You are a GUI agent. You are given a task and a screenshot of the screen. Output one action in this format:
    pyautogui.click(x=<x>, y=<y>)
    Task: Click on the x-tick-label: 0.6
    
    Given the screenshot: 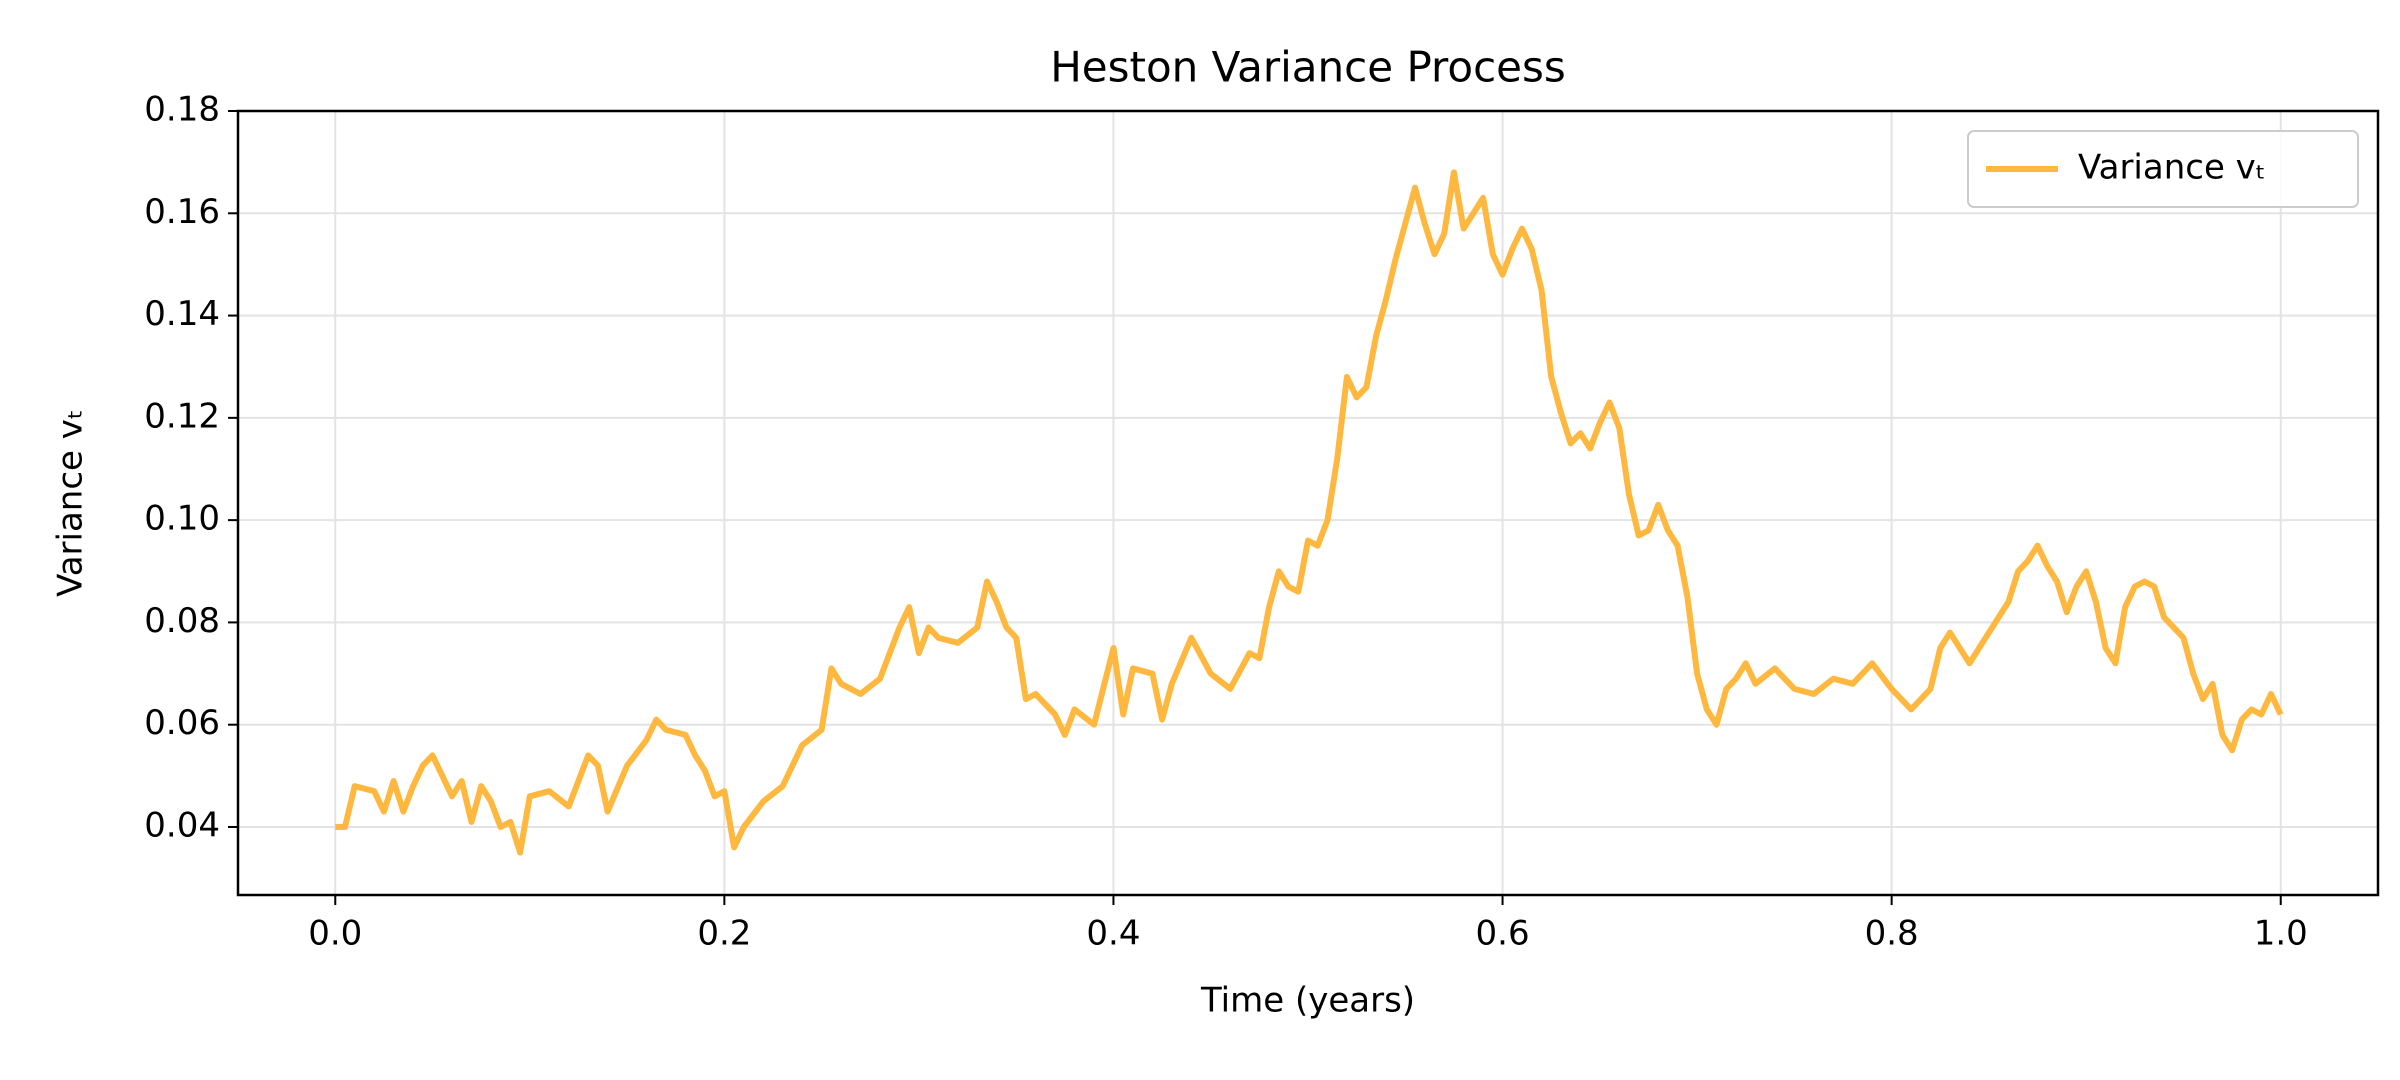 What is the action you would take?
    pyautogui.click(x=1503, y=934)
    